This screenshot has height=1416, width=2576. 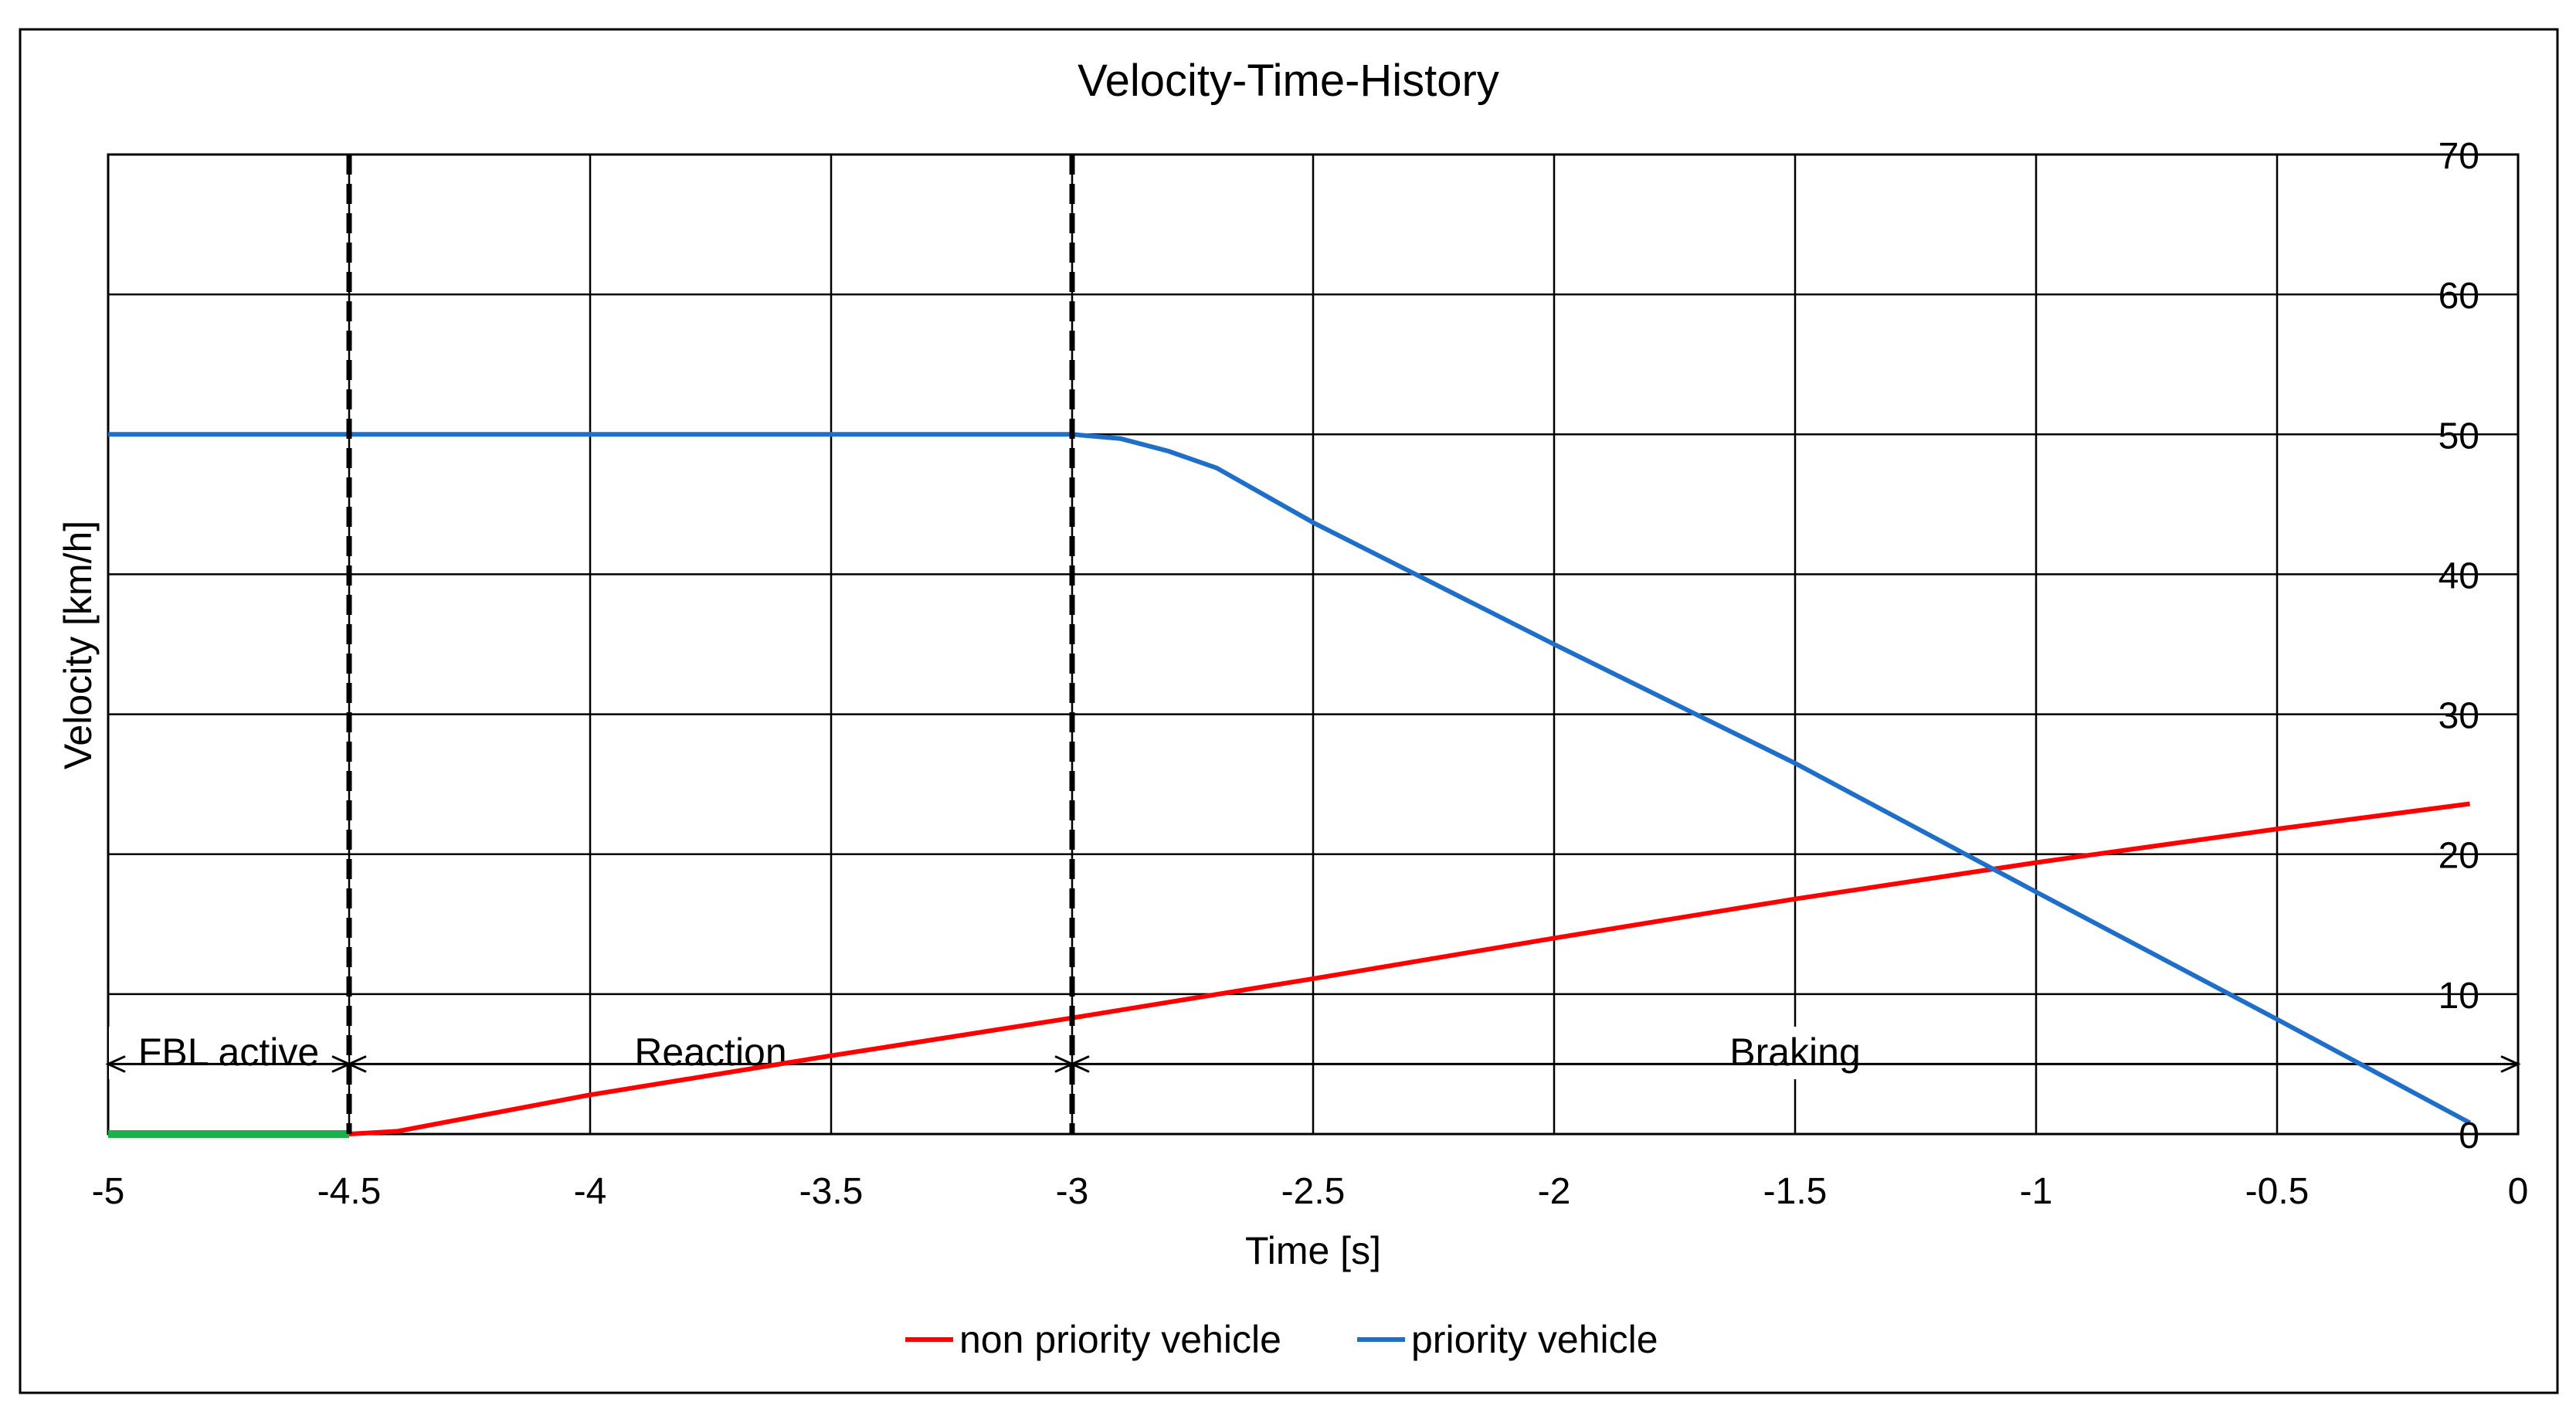 What do you see at coordinates (2459, 156) in the screenshot?
I see `y-tick-label: 70` at bounding box center [2459, 156].